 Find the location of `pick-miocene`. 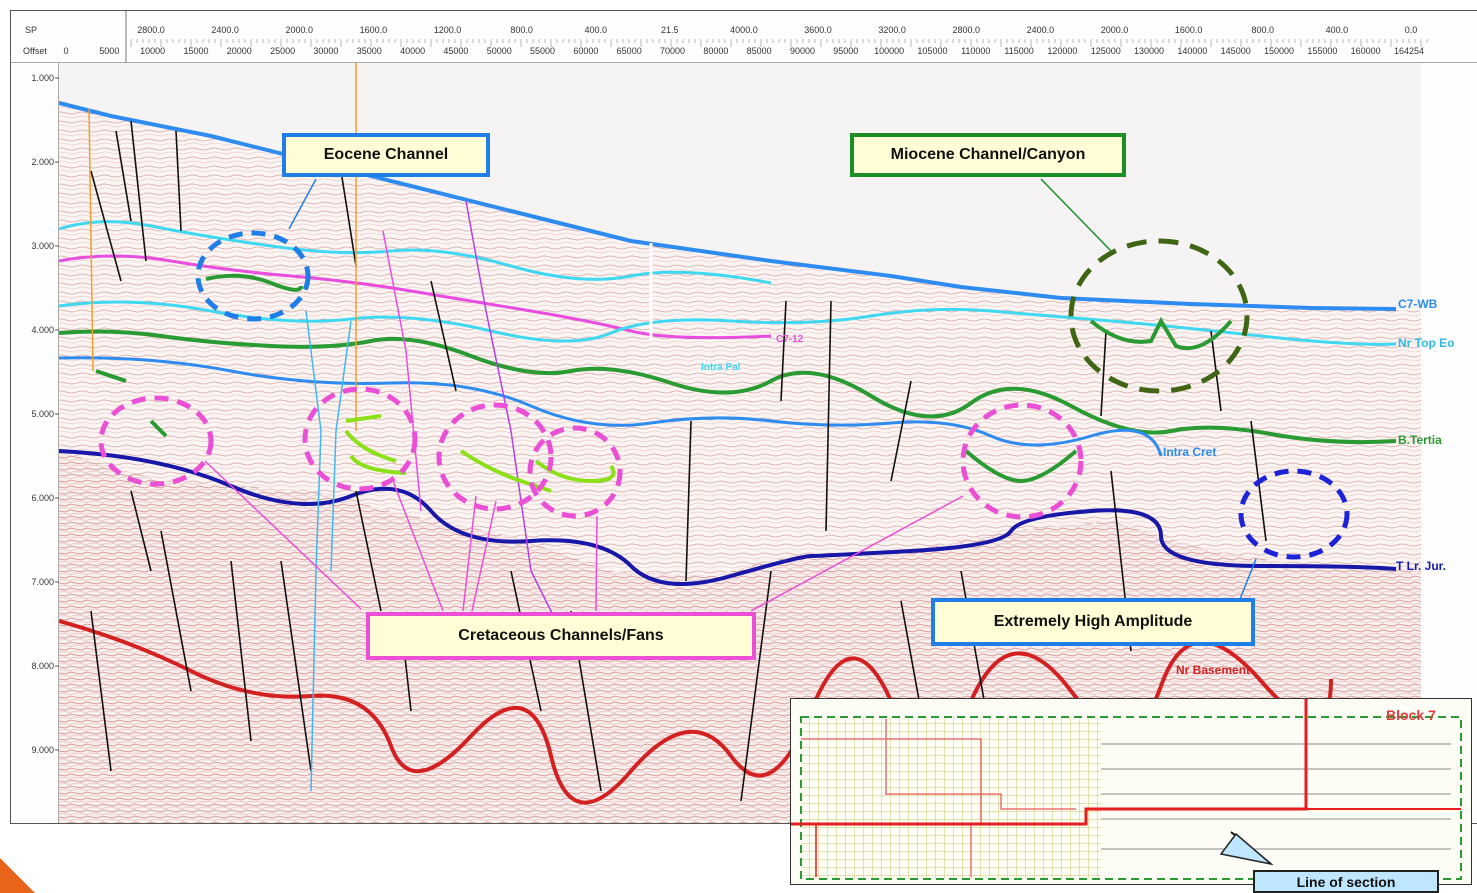

pick-miocene is located at coordinates (1161, 333).